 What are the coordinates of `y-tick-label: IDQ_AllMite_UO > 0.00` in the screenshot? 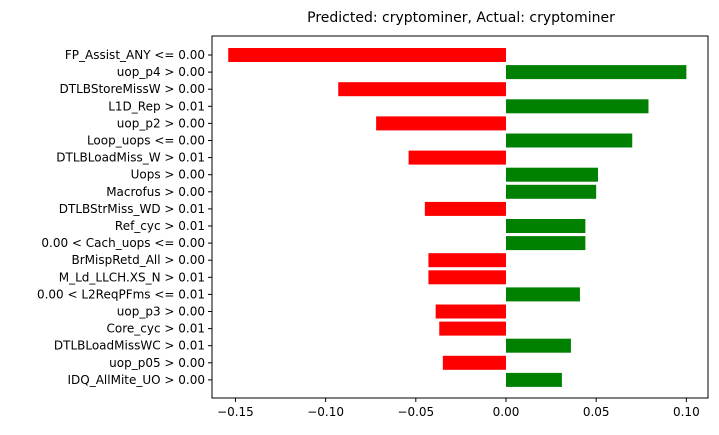 It's located at (136, 380).